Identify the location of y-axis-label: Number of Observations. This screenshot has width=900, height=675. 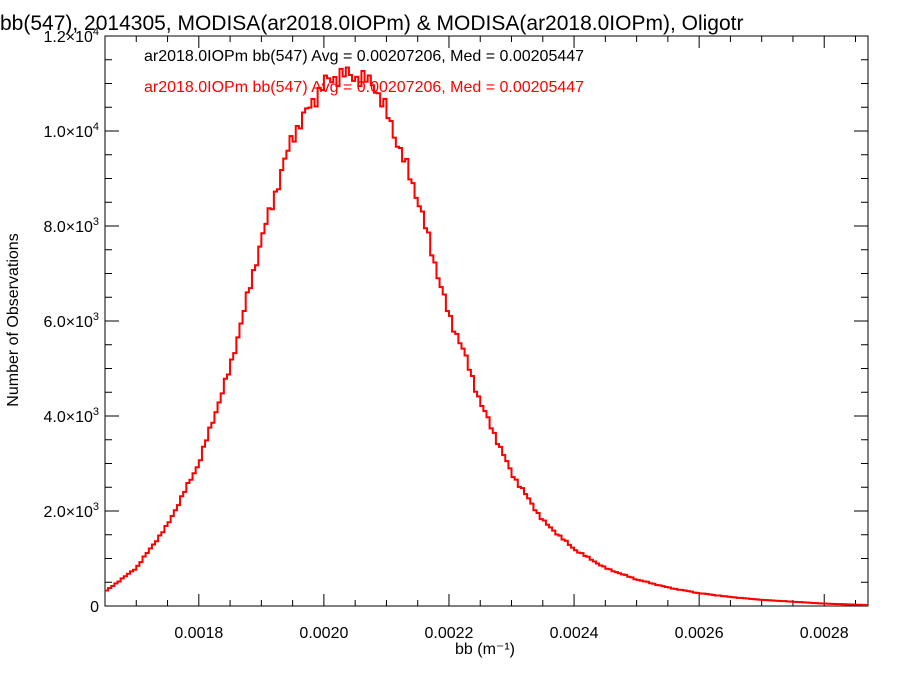
(13, 319).